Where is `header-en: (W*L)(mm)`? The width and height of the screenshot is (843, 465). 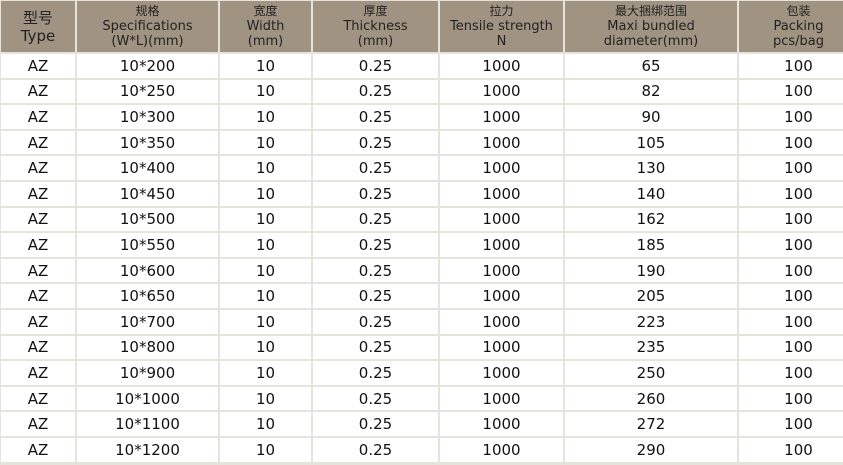 header-en: (W*L)(mm) is located at coordinates (147, 41).